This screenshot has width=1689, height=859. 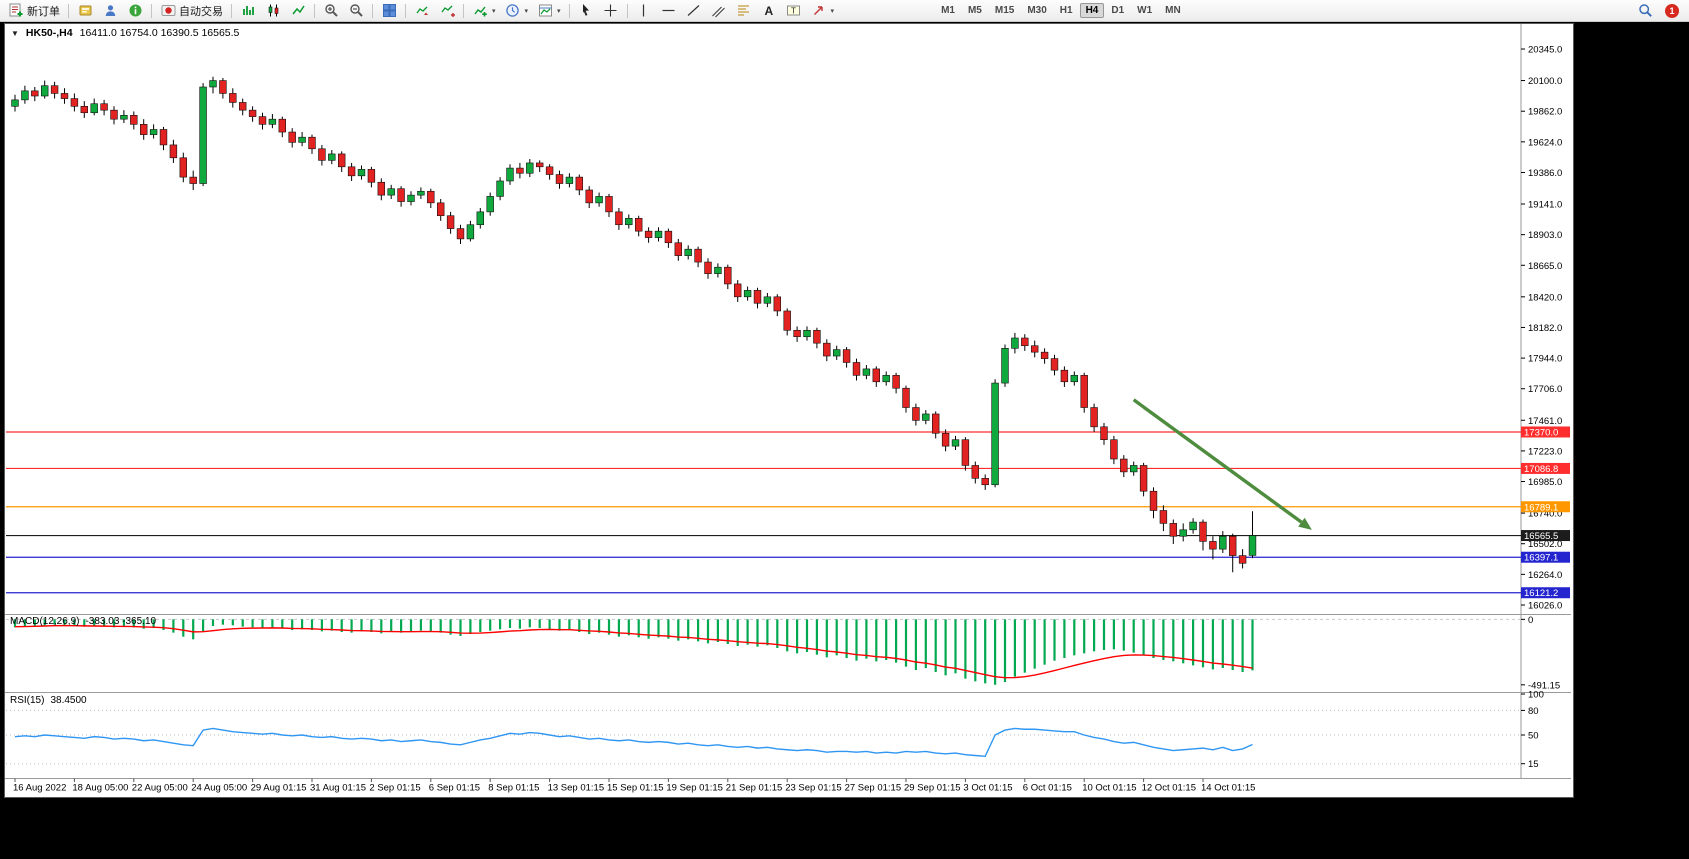 I want to click on chart-ohlc: 16411.0 16754.0 16390.5 16565.5, so click(x=159, y=33).